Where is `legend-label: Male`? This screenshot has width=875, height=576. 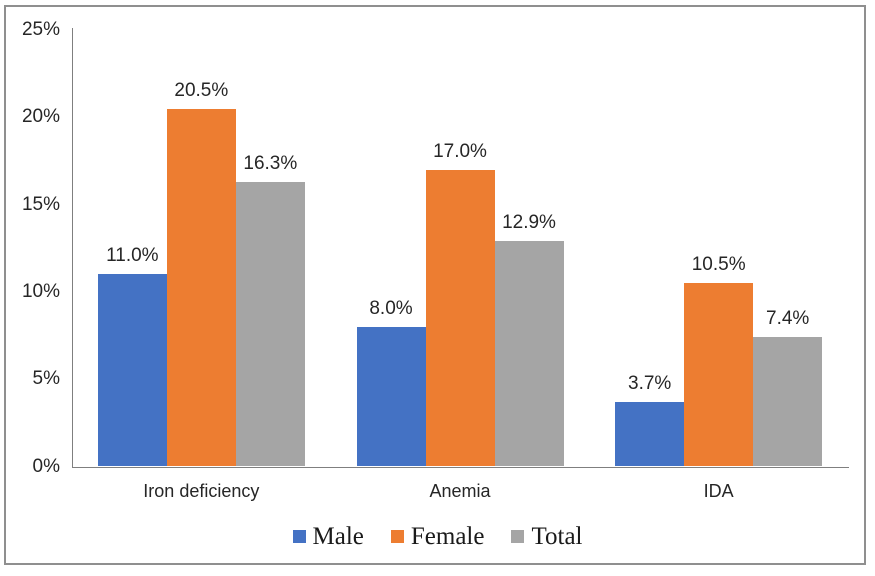 legend-label: Male is located at coordinates (338, 536).